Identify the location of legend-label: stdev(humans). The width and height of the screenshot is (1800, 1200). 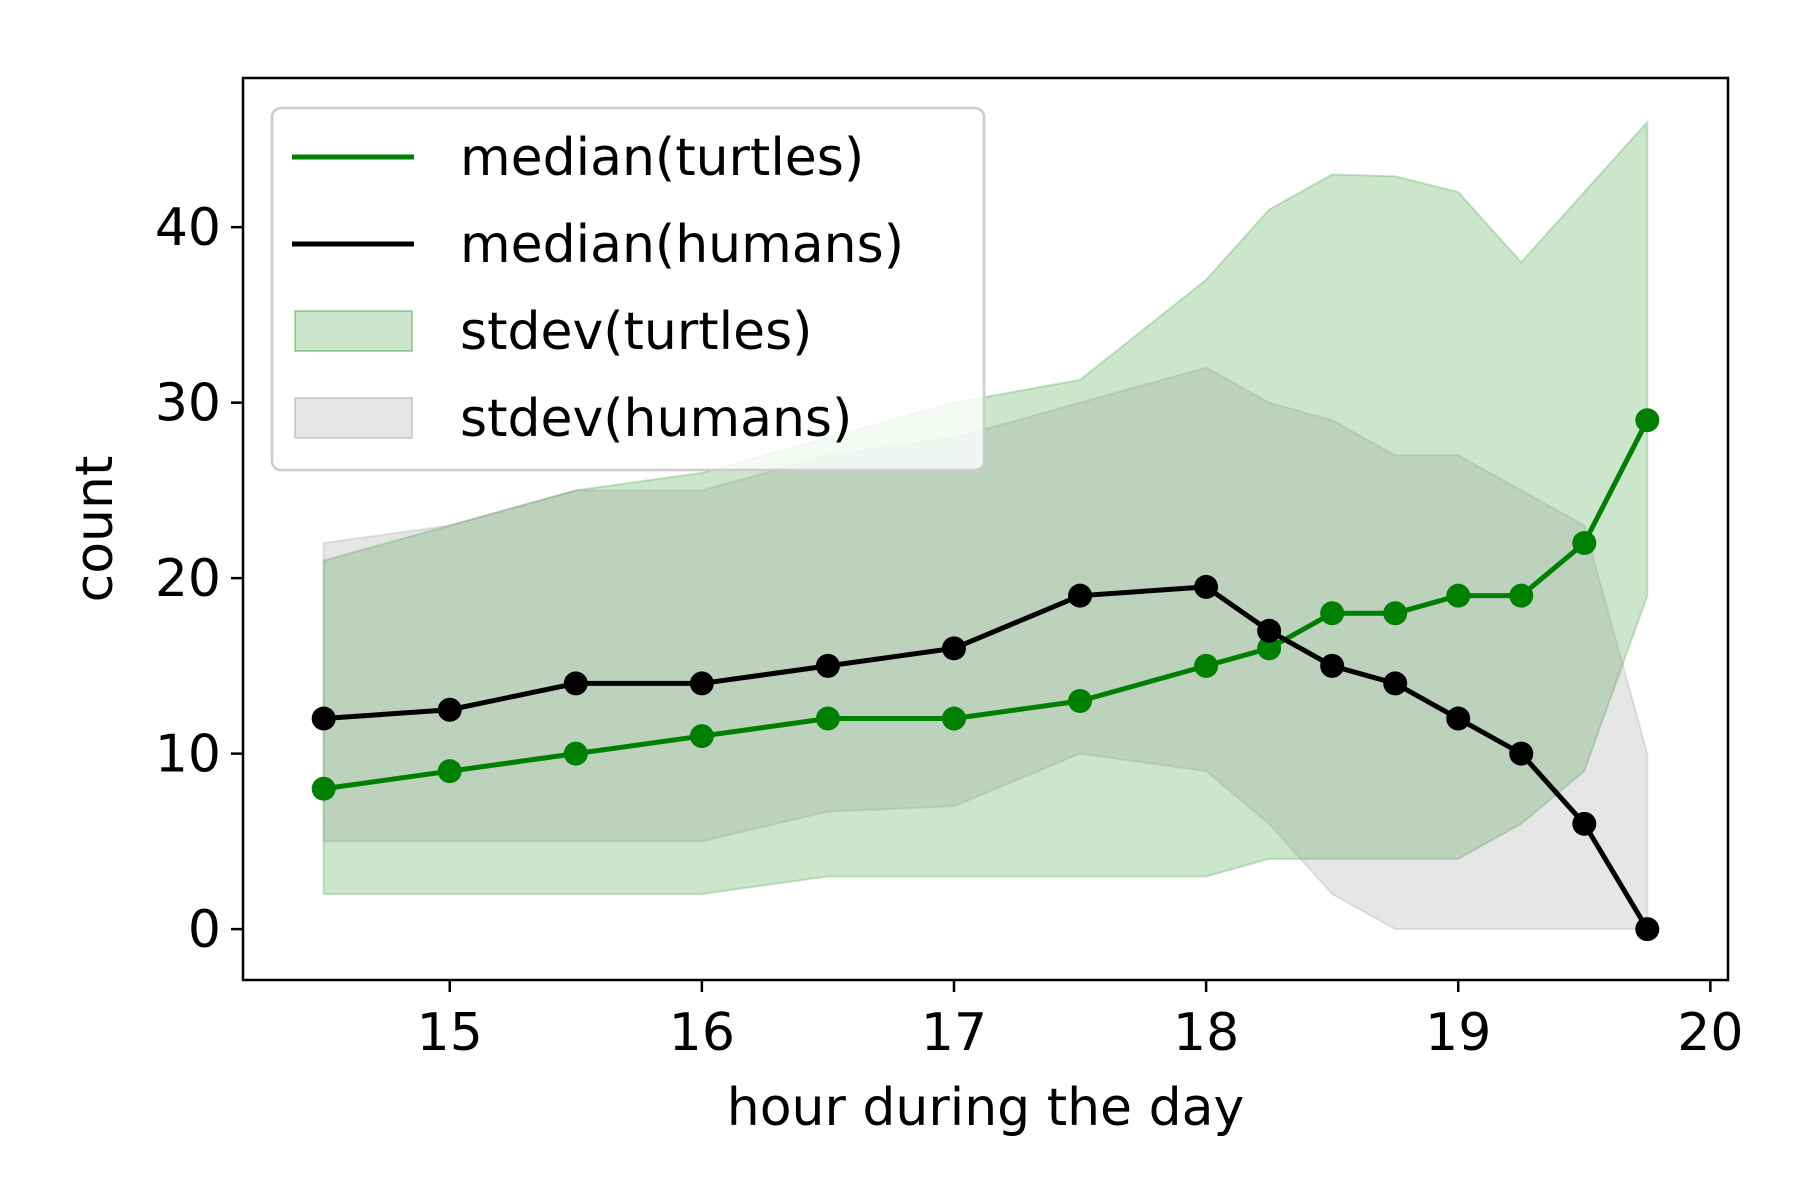
(656, 419).